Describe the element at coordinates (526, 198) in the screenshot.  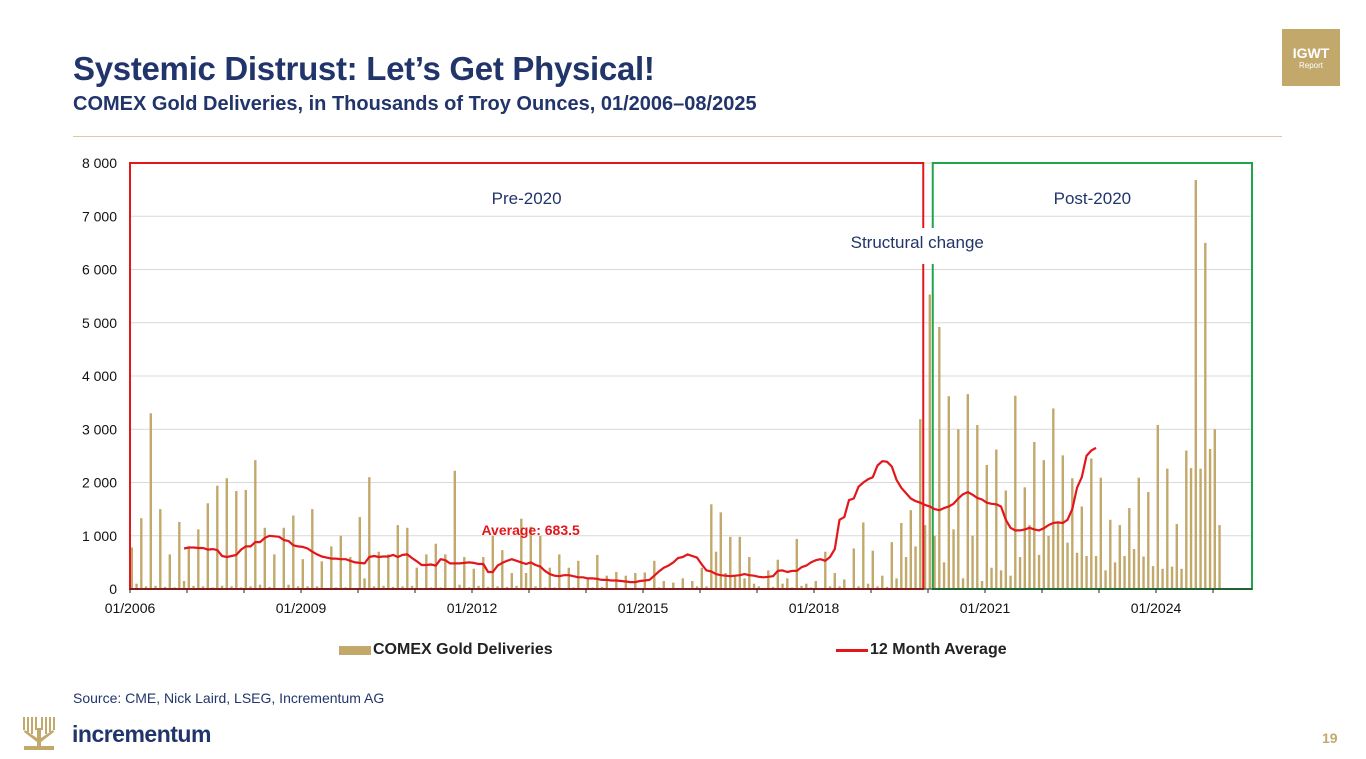
I see `pre-label-bg` at that location.